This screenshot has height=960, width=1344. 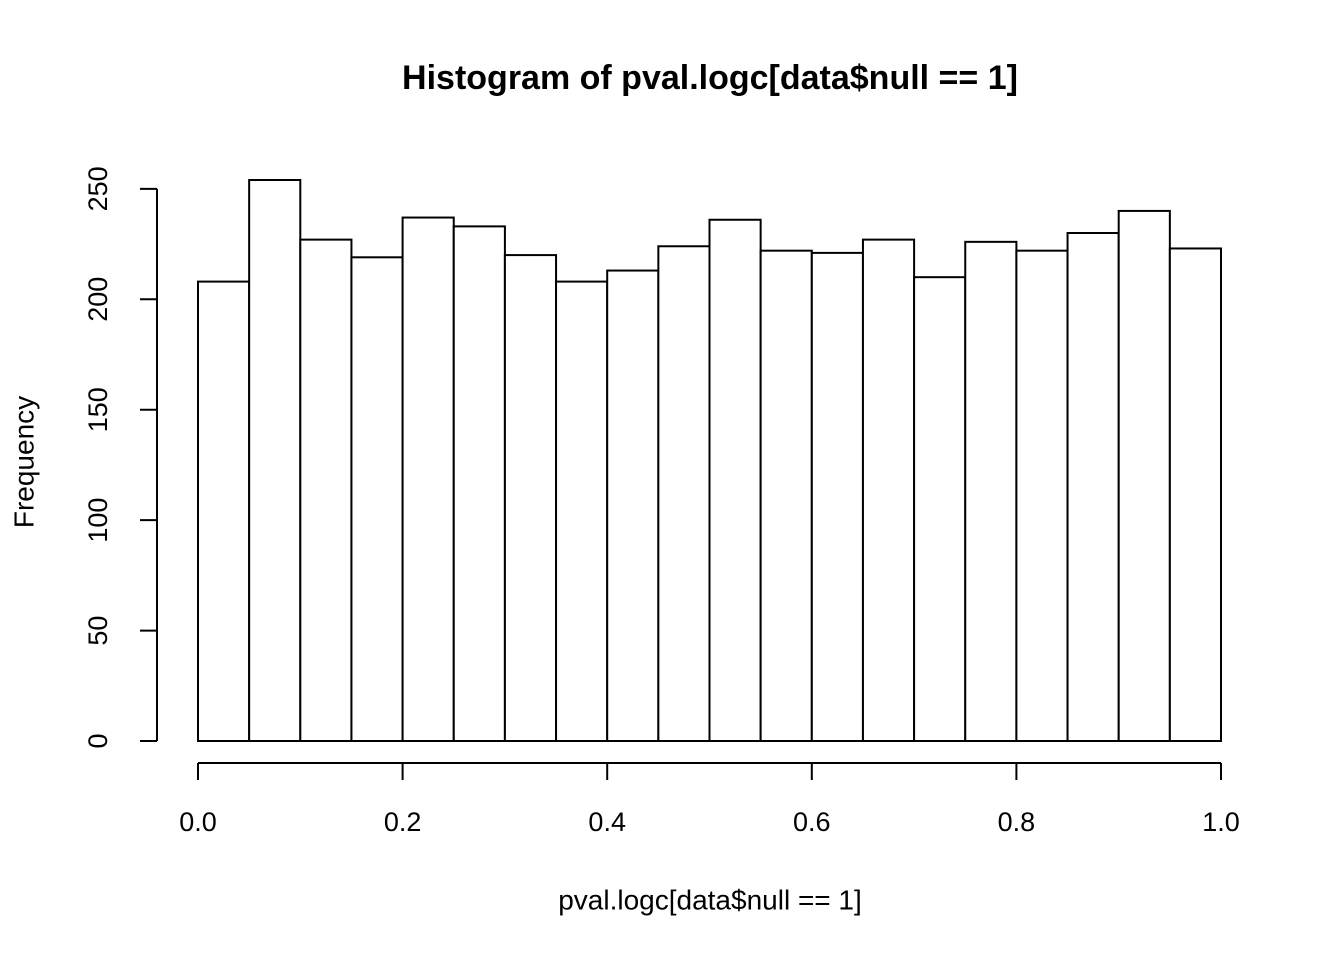 I want to click on x-tick-label: 0.0, so click(x=198, y=822).